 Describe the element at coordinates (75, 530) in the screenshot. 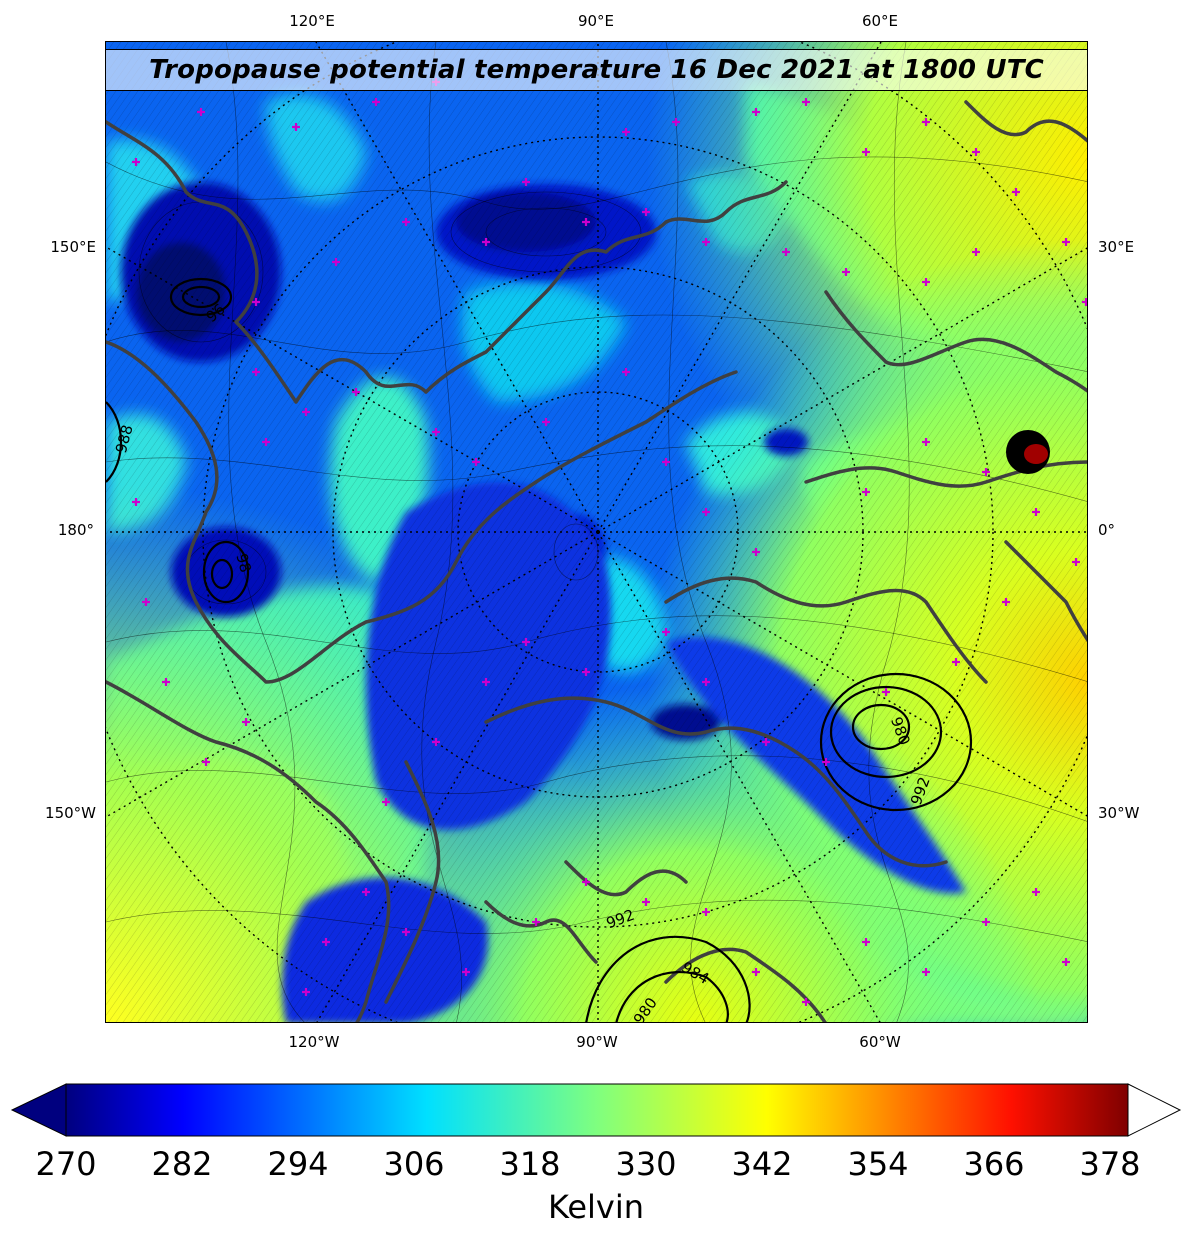

I see `lon-label-left-180: 180°` at that location.